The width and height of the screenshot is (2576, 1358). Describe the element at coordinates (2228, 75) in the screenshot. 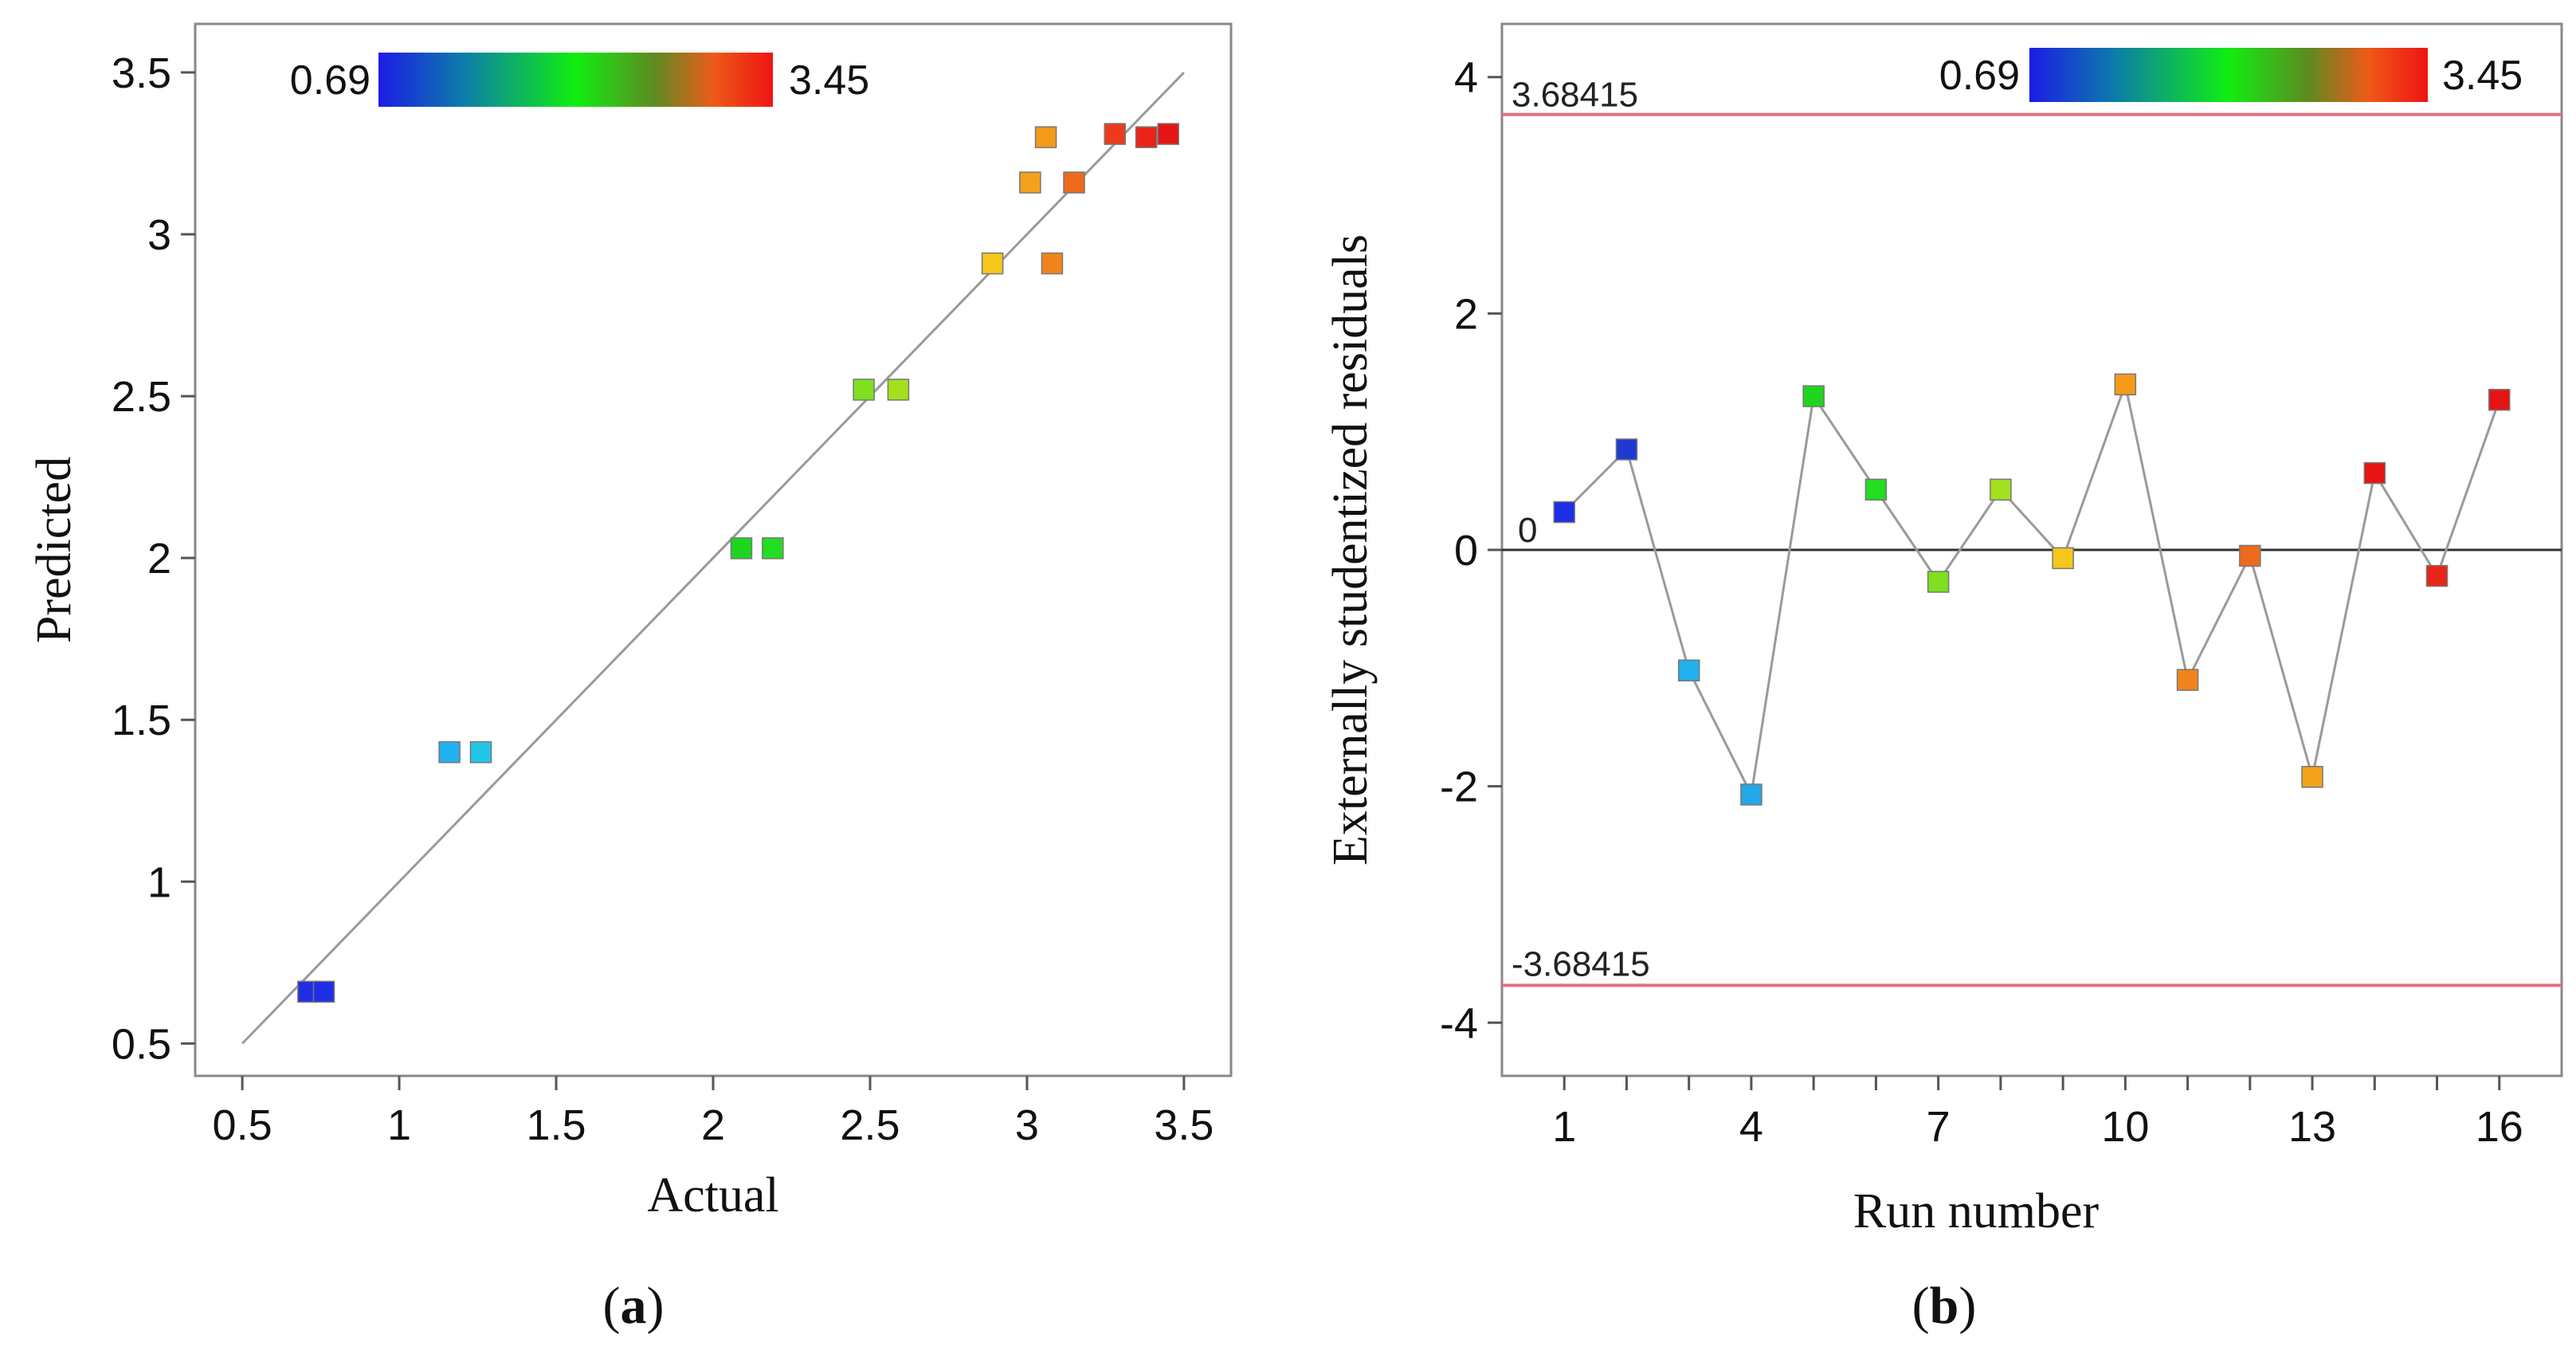

I see `panel-b-colorbar-gradient` at that location.